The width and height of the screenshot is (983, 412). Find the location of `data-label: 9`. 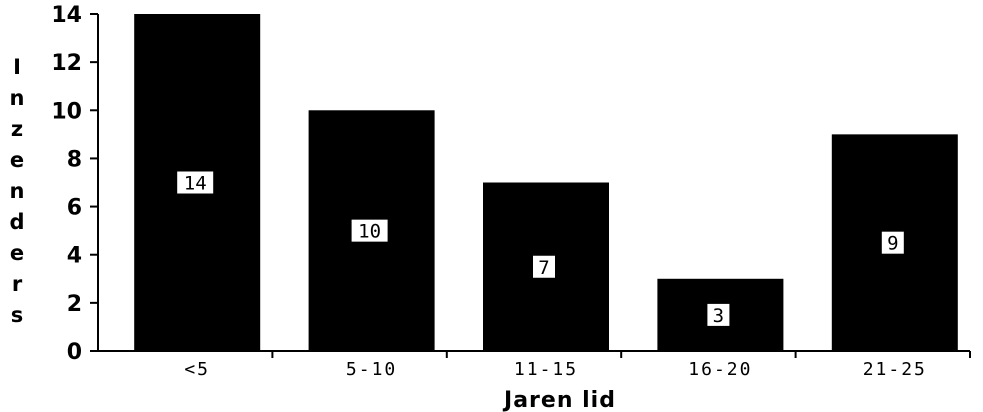

data-label: 9 is located at coordinates (892, 244).